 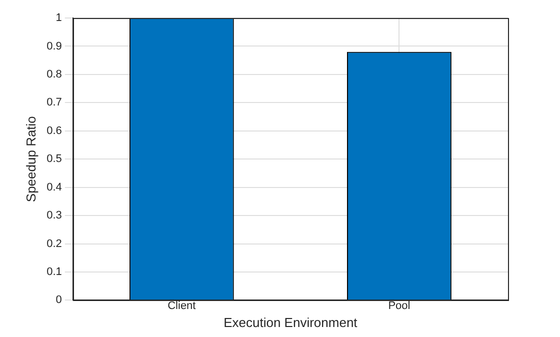 I want to click on y-tick-label: 0.8, so click(x=54, y=74).